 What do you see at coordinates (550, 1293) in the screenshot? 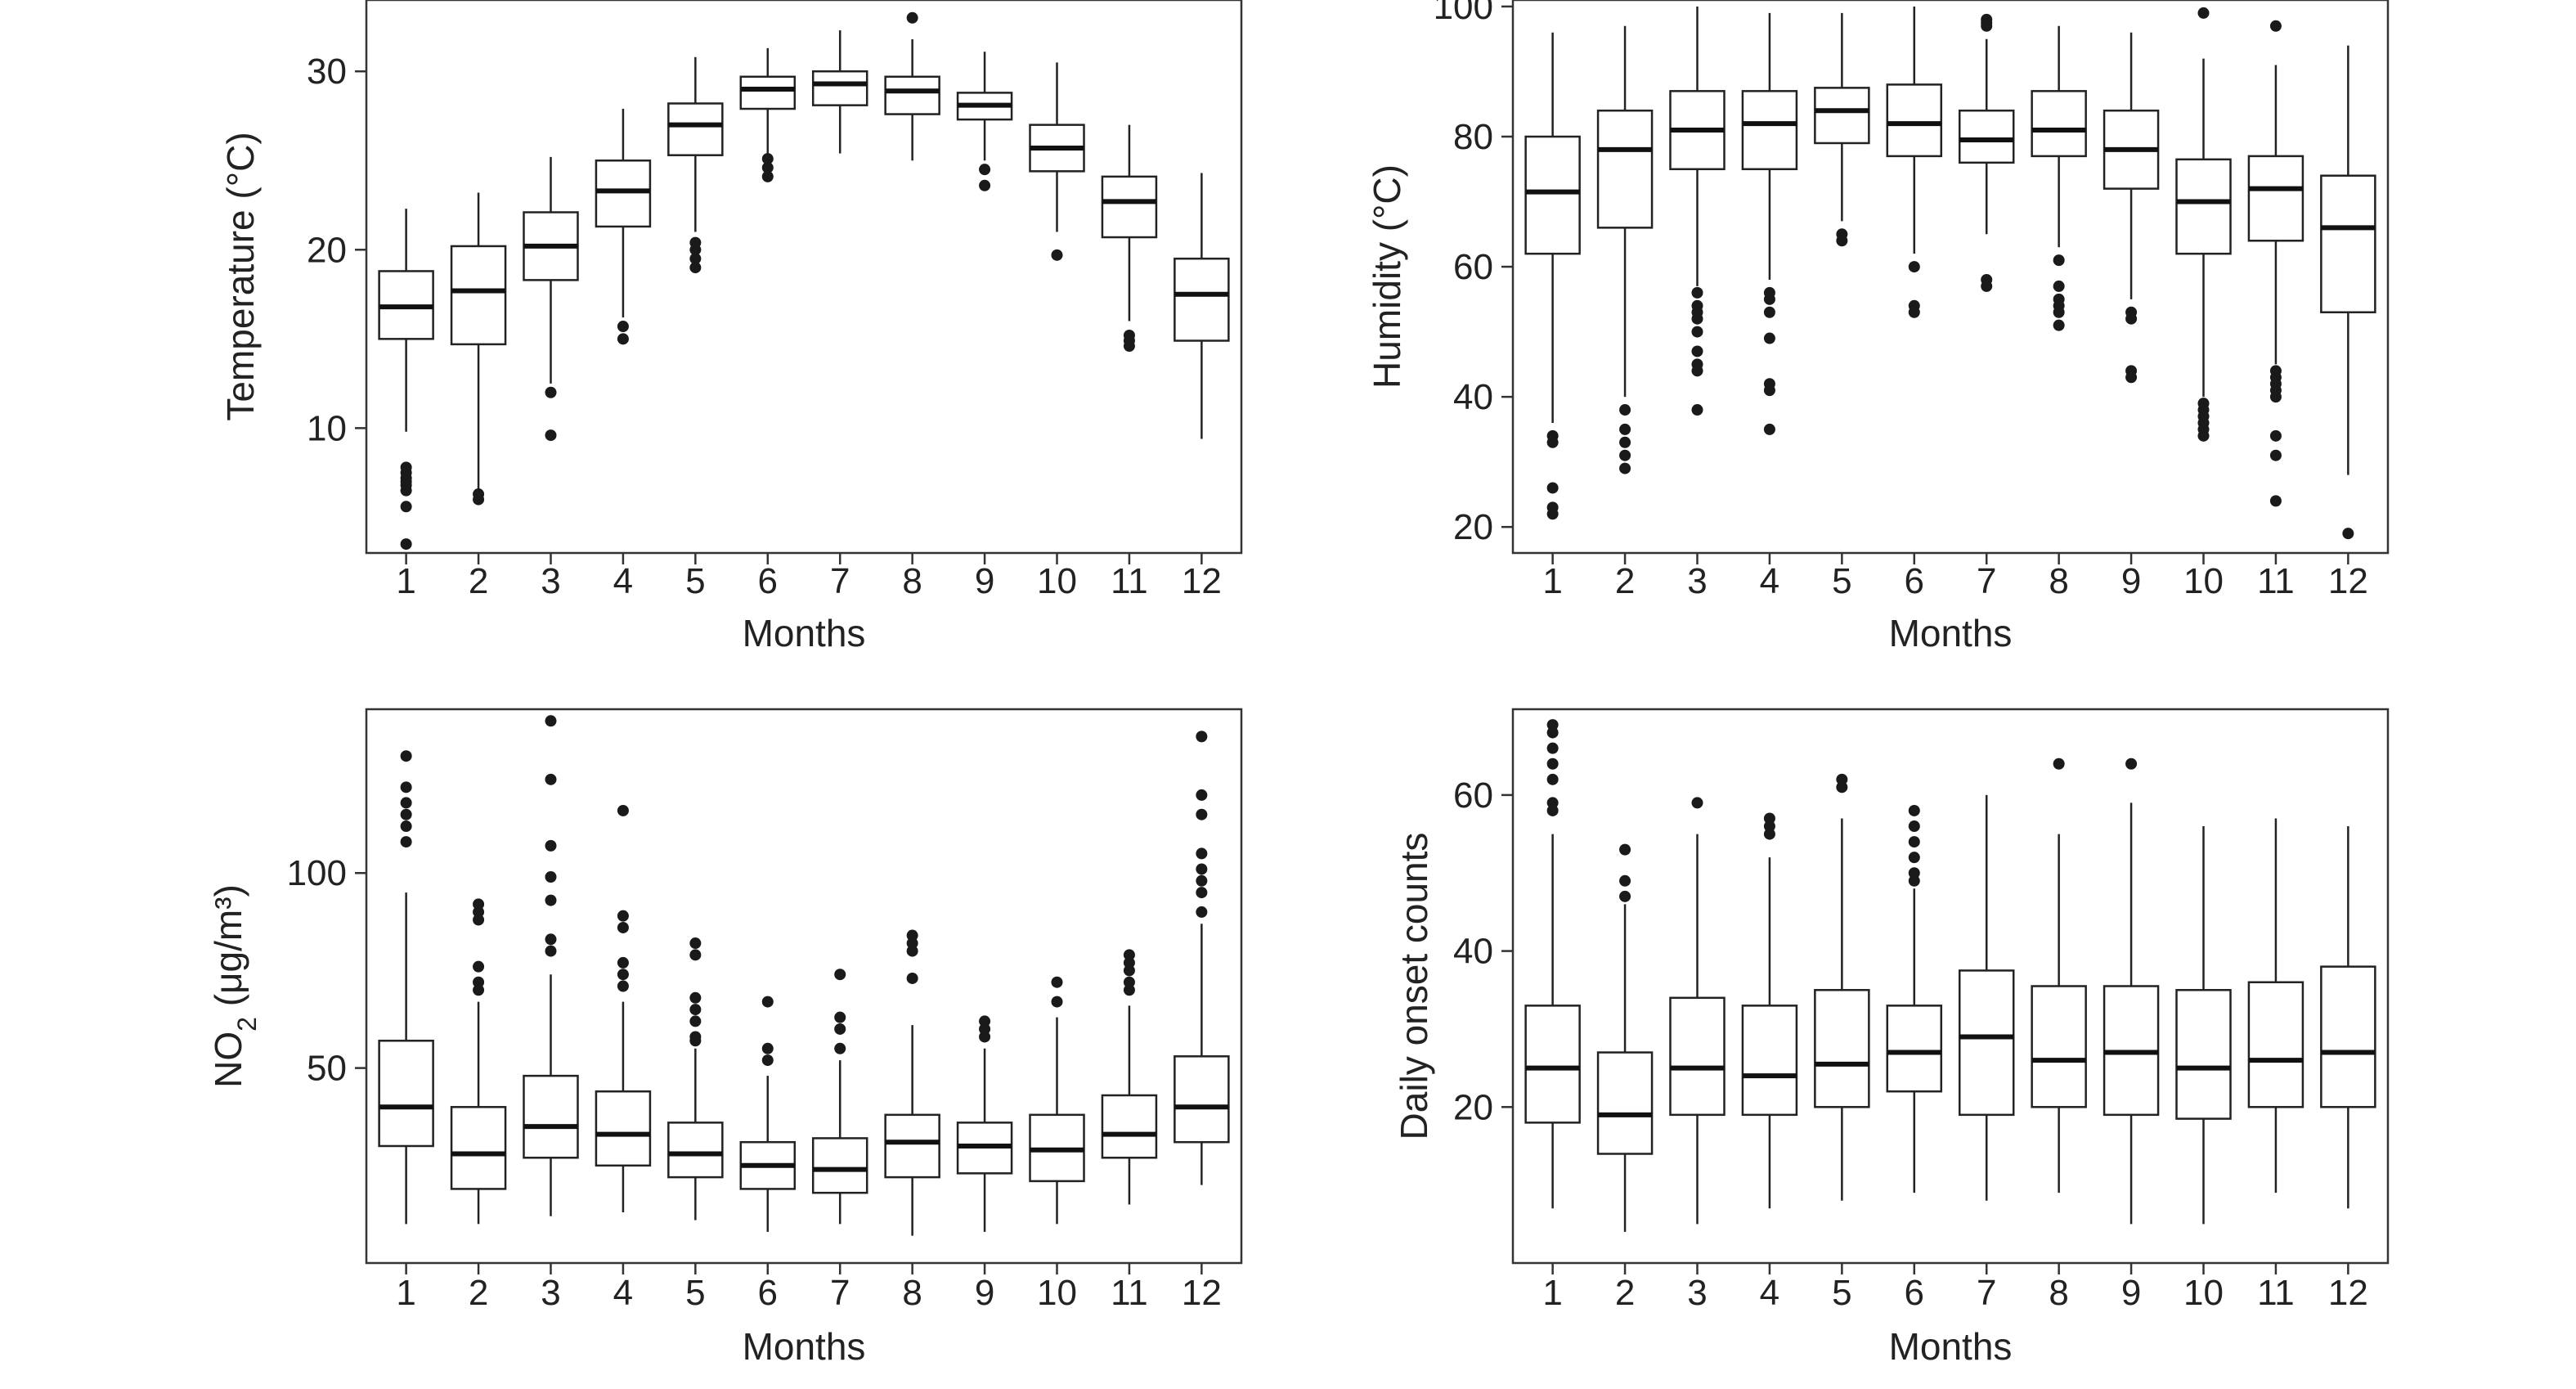
I see `x-tick-label: 3` at bounding box center [550, 1293].